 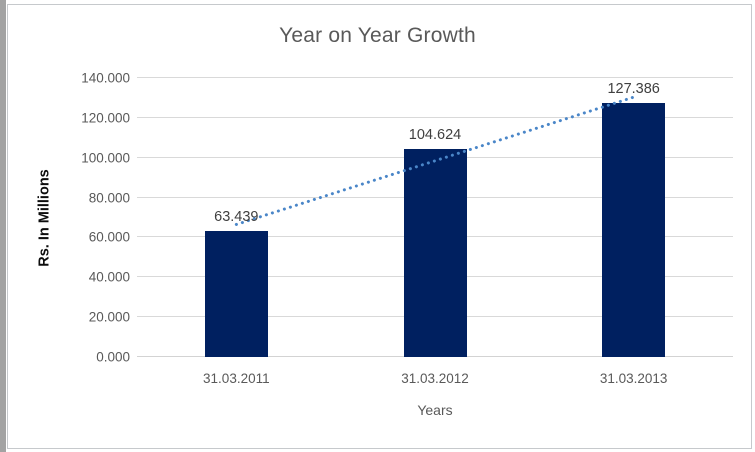 I want to click on x-tick-label: 31.03.2011, so click(x=236, y=378).